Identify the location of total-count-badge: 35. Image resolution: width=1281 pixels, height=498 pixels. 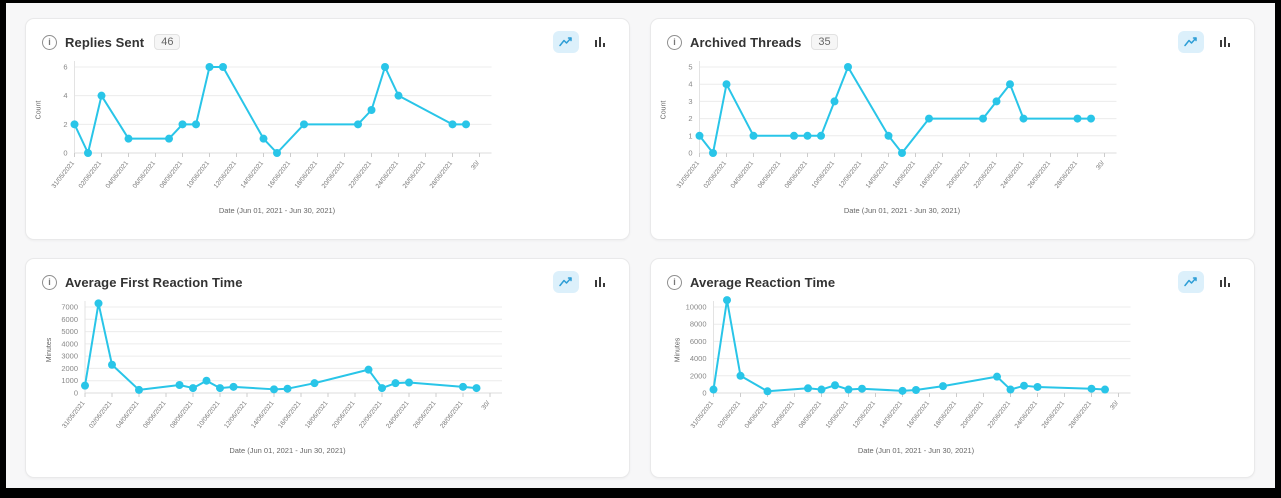
(824, 42).